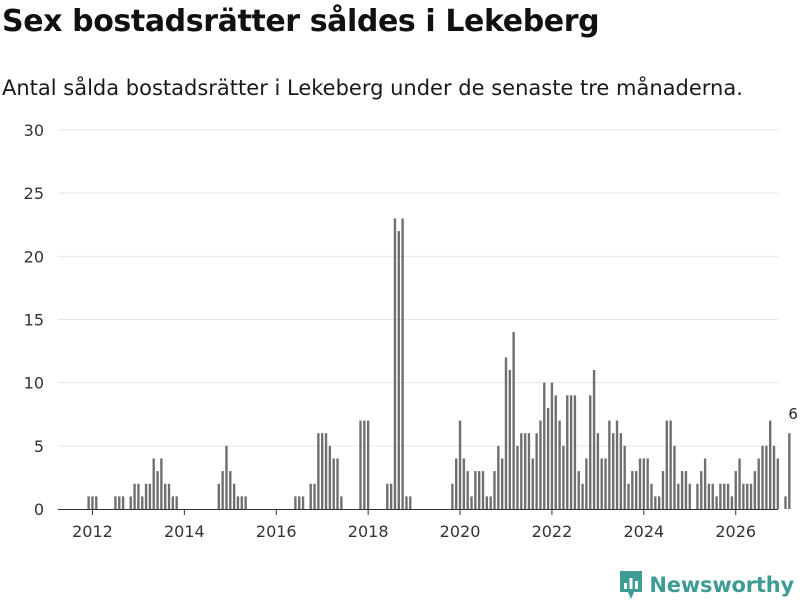  What do you see at coordinates (631, 585) in the screenshot?
I see `newsworthy-logo-icon` at bounding box center [631, 585].